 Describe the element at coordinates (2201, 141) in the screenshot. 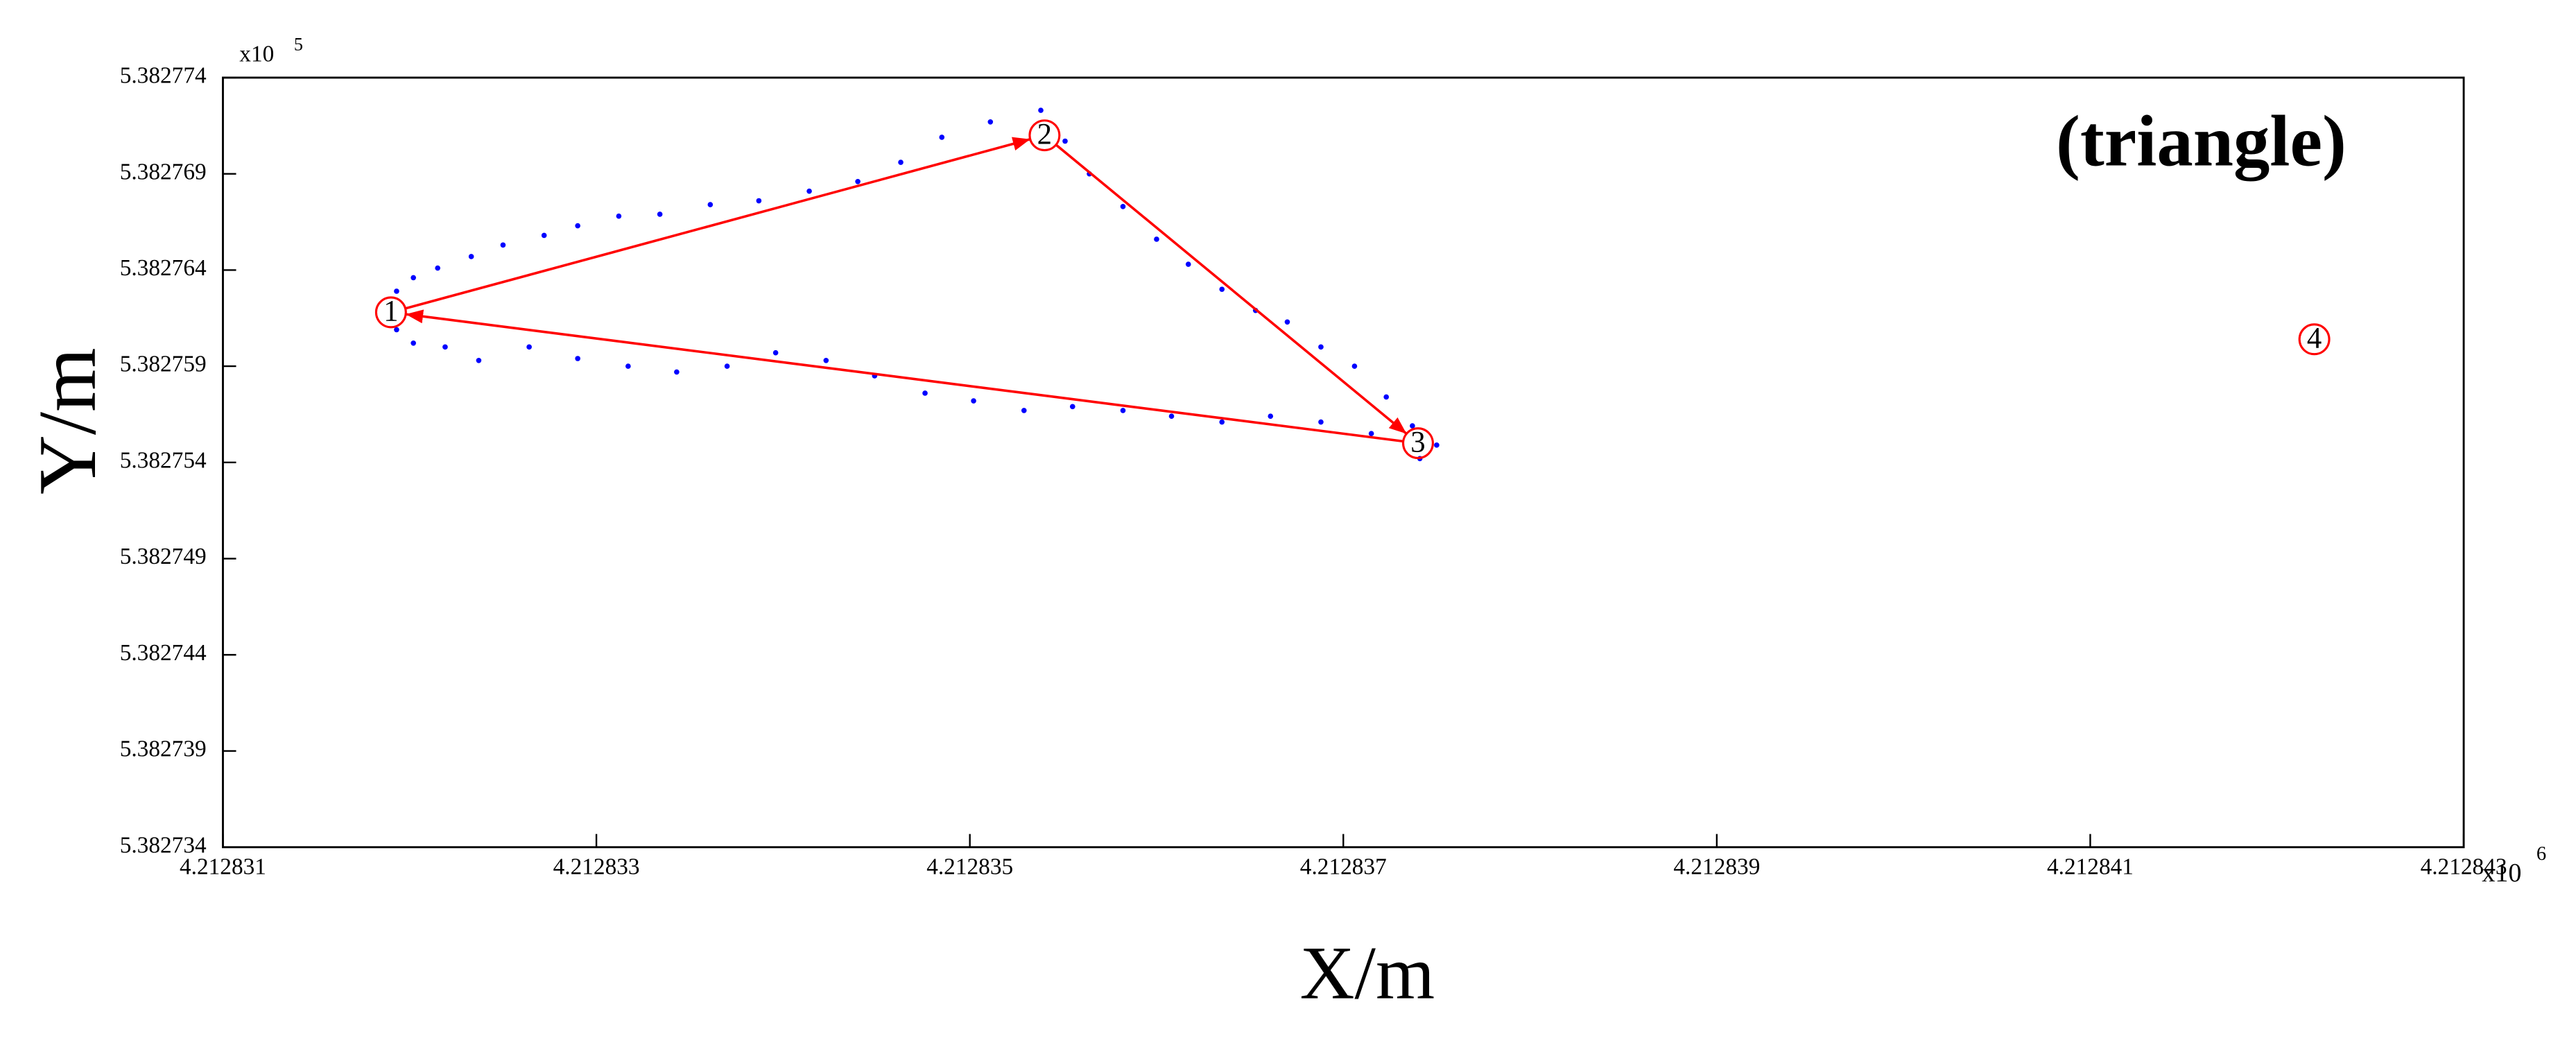

I see `chart-title: (triangle)` at that location.